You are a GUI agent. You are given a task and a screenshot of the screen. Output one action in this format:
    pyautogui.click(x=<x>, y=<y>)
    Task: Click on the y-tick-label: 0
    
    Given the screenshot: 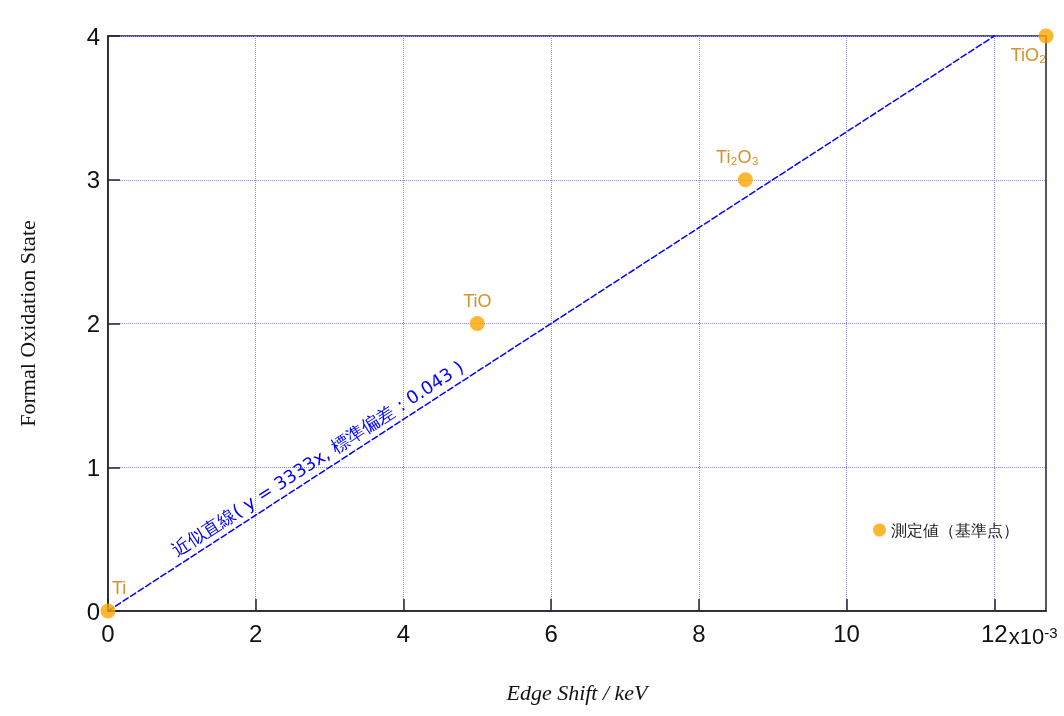 What is the action you would take?
    pyautogui.click(x=93, y=611)
    